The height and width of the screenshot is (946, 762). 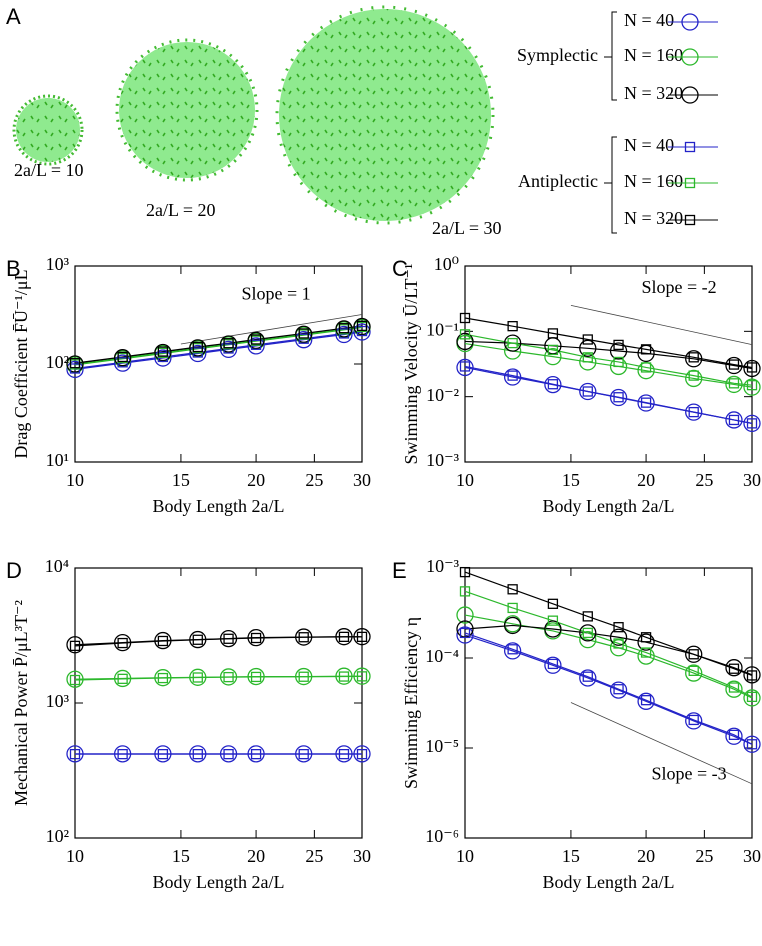 What do you see at coordinates (442, 656) in the screenshot?
I see `y-tick-label: 10⁻⁴` at bounding box center [442, 656].